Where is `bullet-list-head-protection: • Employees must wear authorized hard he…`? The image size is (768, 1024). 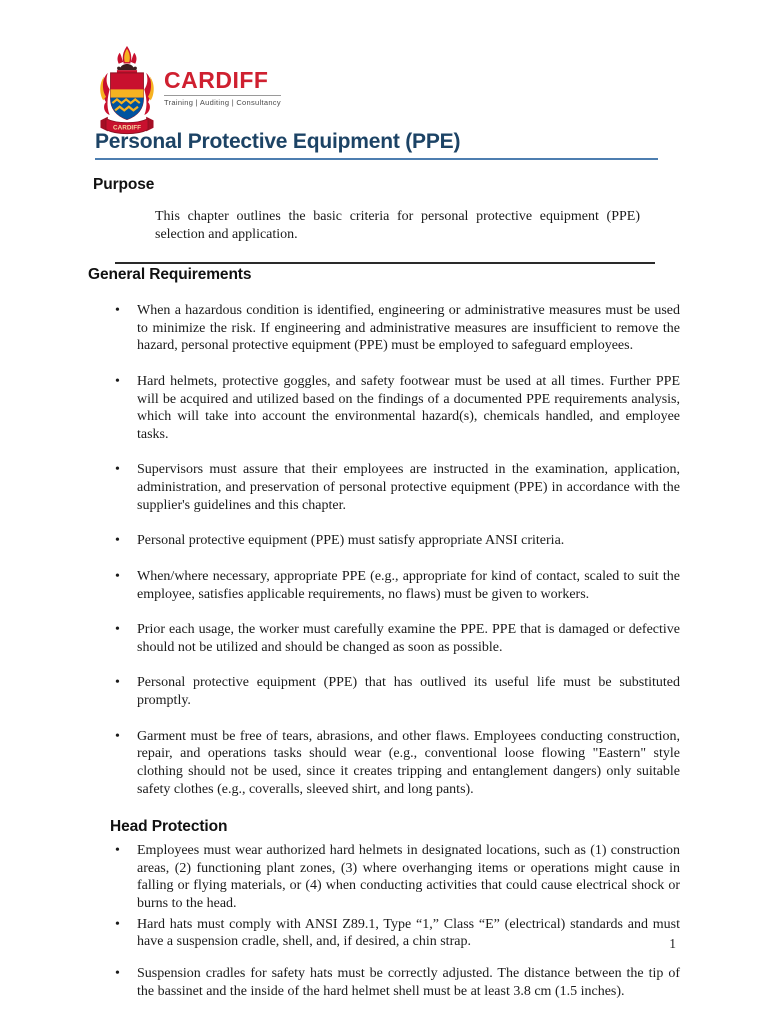
bullet-list-head-protection: • Employees must wear authorized hard he… is located at coordinates (387, 921).